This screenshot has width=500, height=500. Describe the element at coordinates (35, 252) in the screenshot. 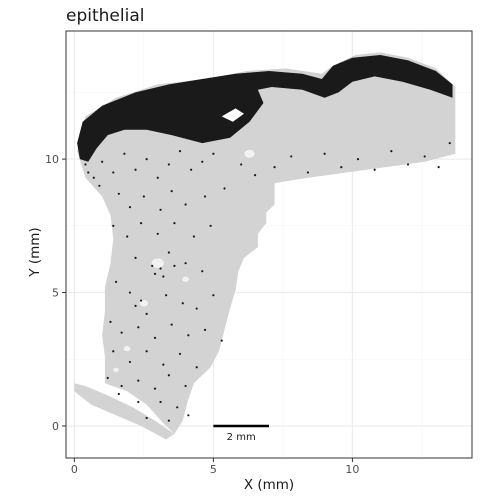

I see `y-axis-title: Y (mm)` at that location.